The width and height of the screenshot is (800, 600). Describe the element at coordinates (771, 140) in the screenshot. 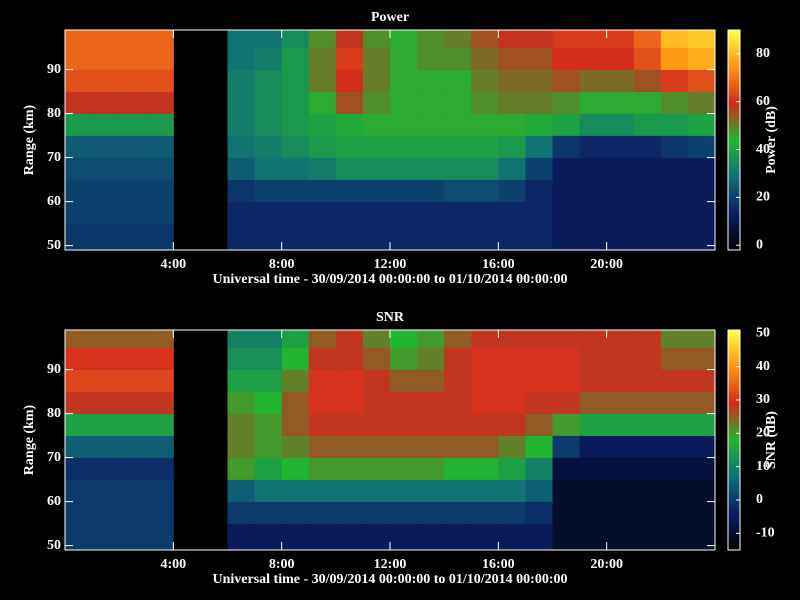

I see `colorbar-label: Power (dB)` at that location.